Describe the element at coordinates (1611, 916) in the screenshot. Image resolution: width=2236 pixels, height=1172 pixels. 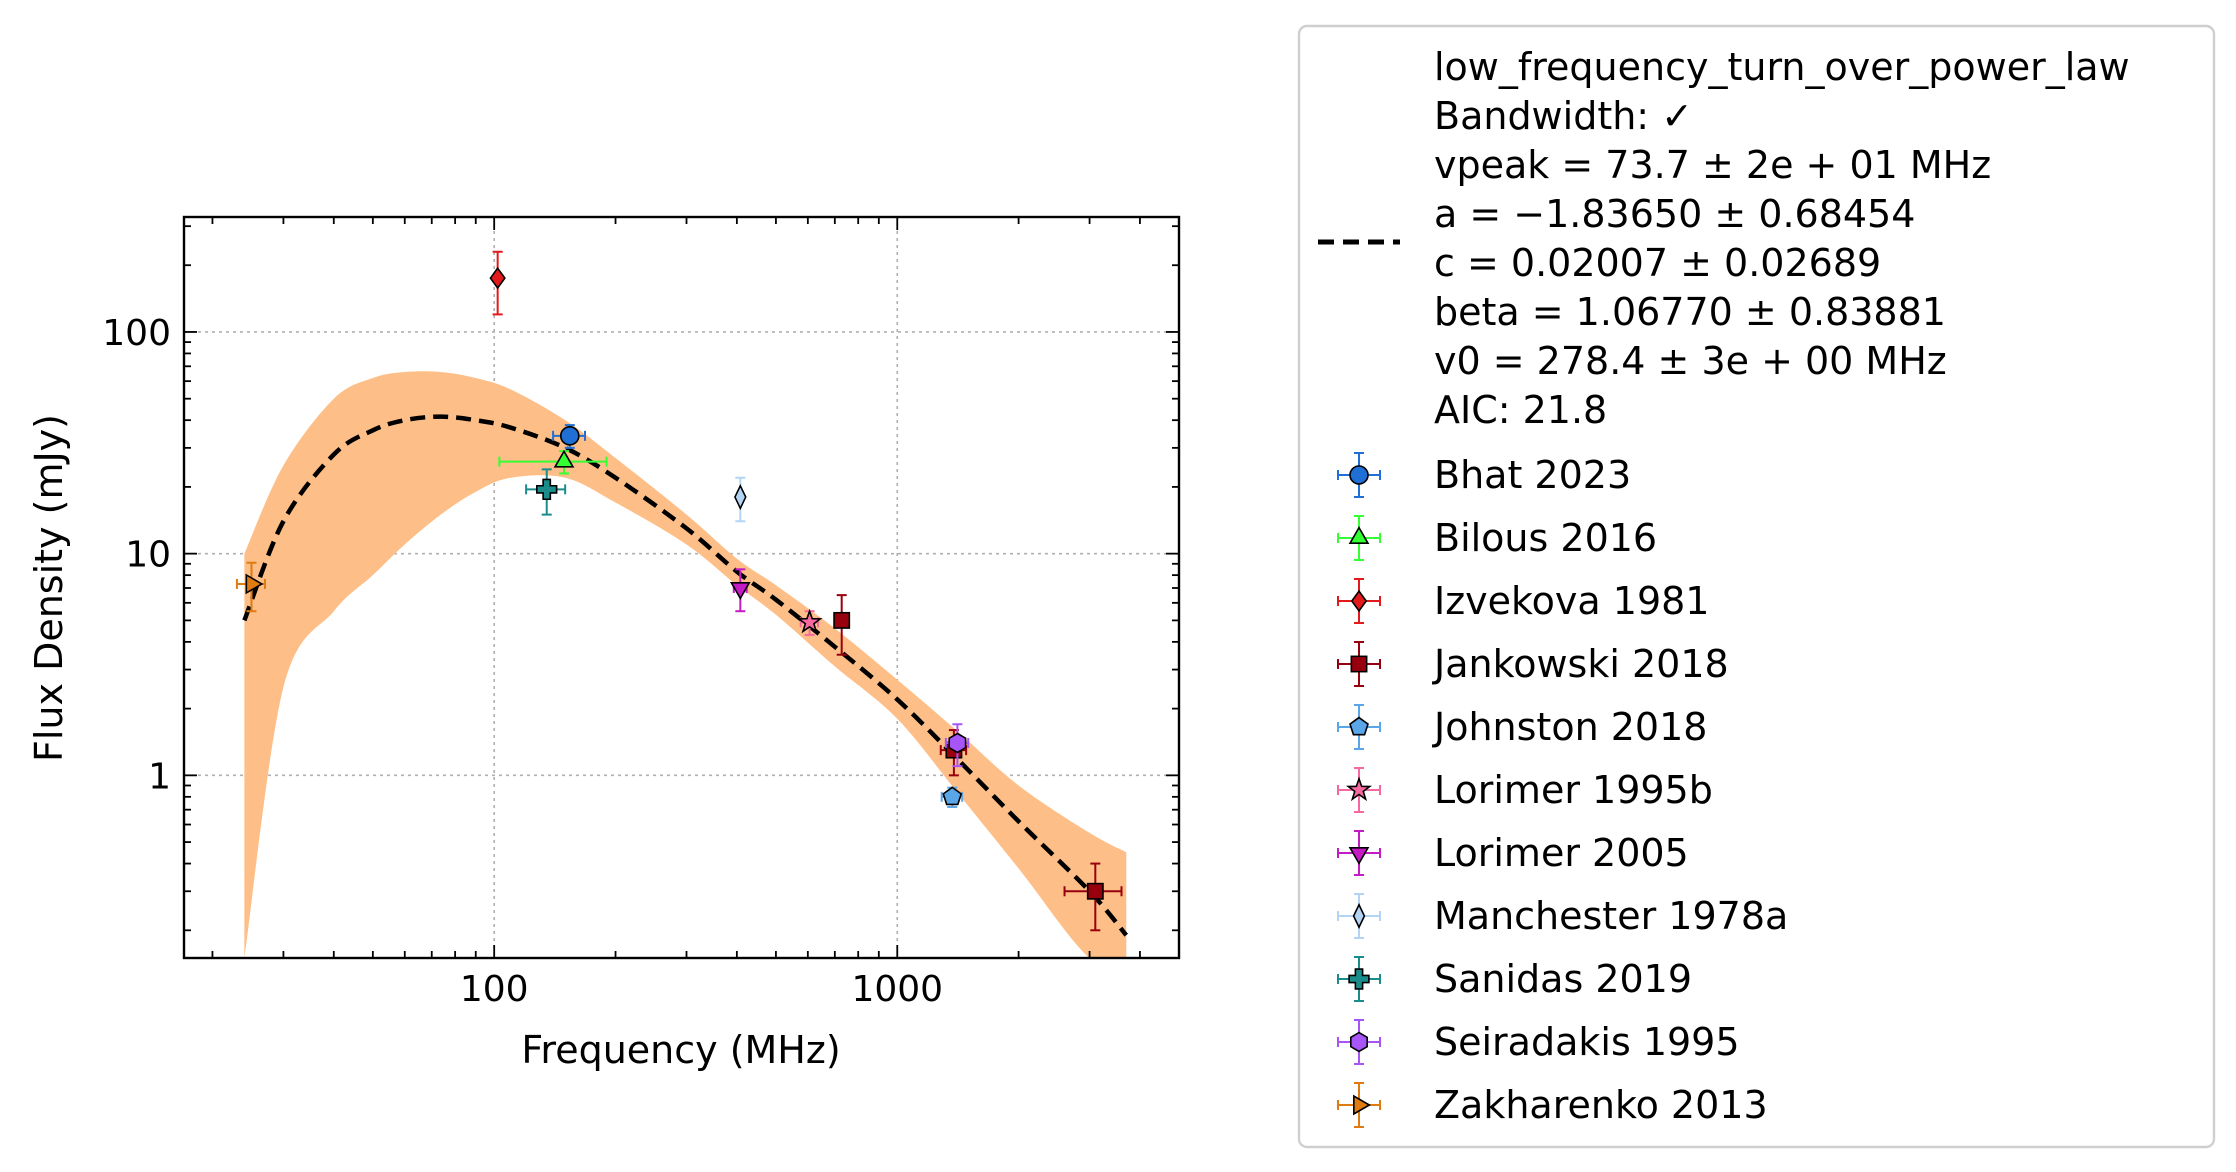
I see `legend-label-manchester-1978a: Manchester 1978a` at that location.